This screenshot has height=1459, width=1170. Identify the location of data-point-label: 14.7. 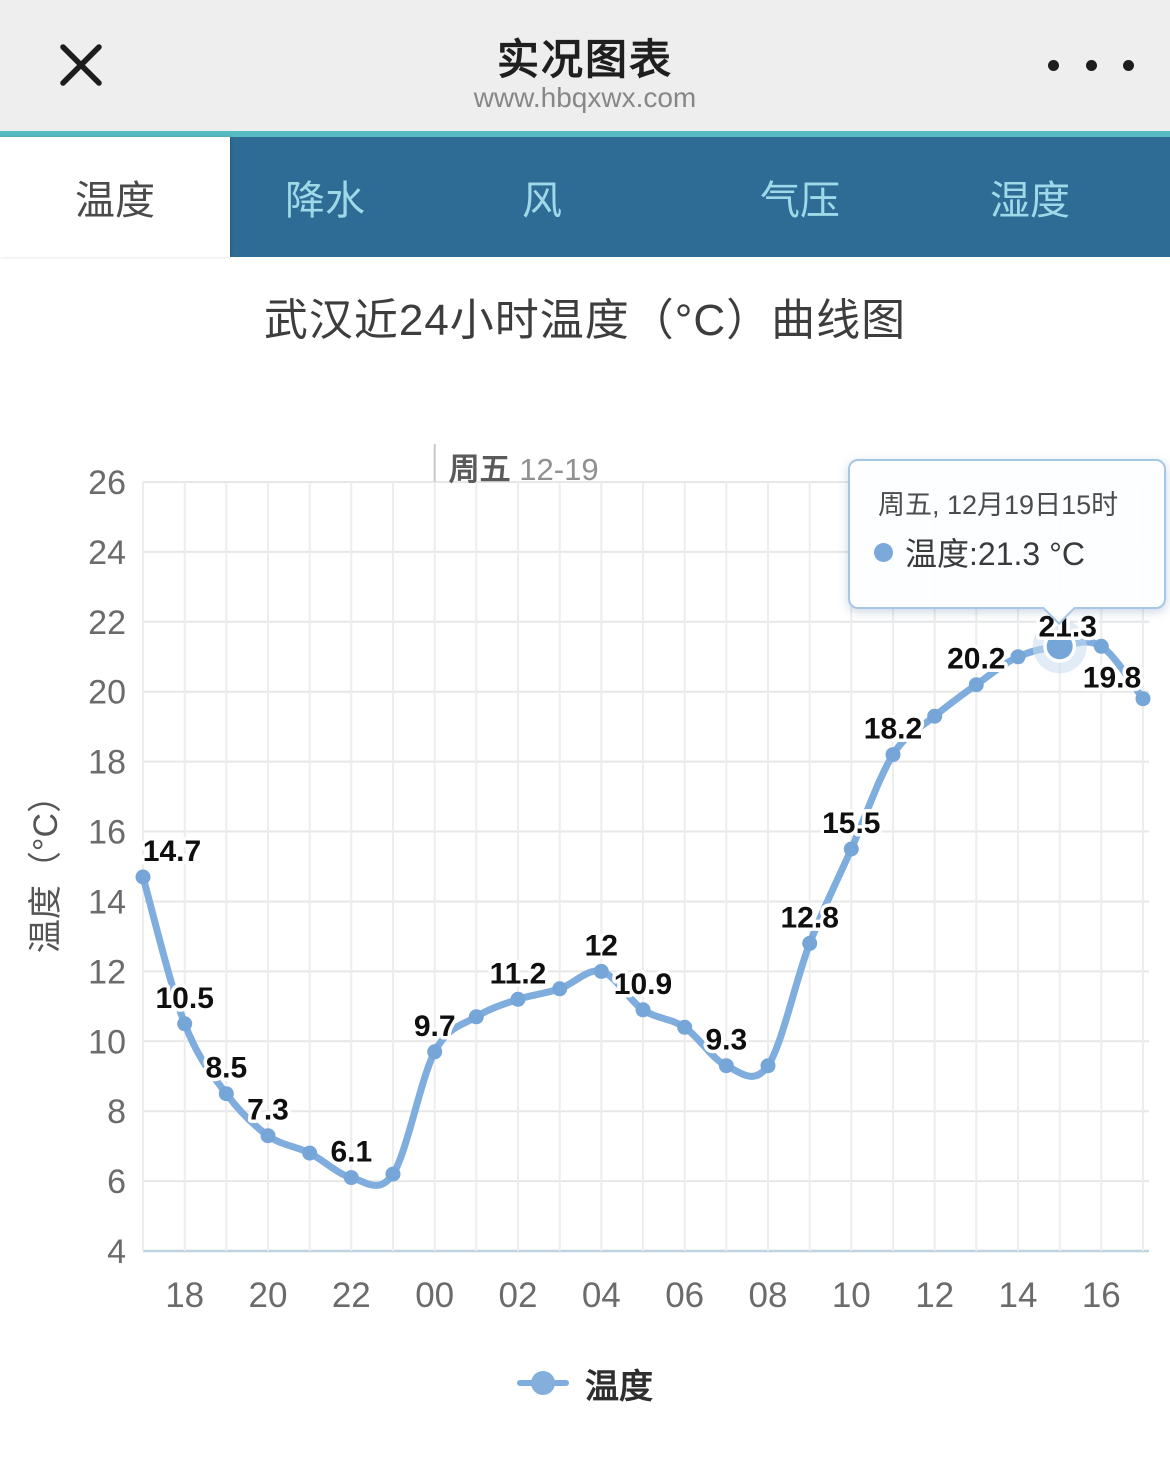
(172, 851).